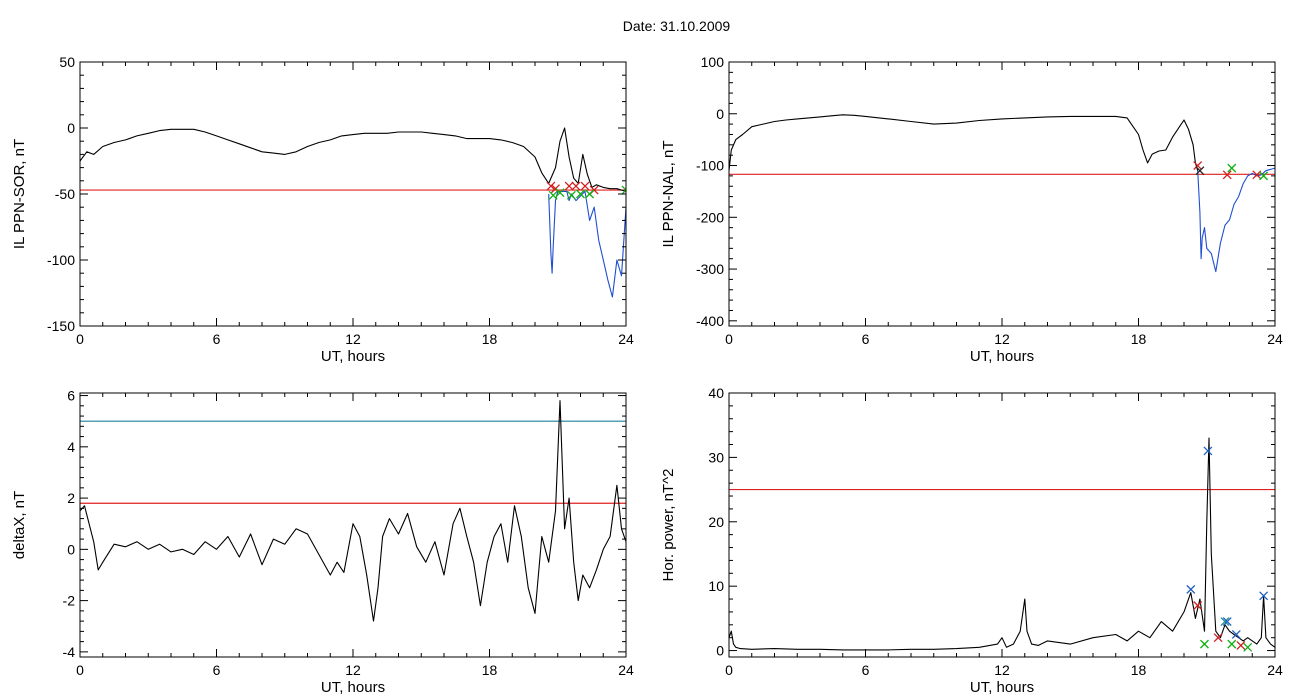 The image size is (1300, 700). Describe the element at coordinates (716, 393) in the screenshot. I see `y-tick-label: 40` at that location.